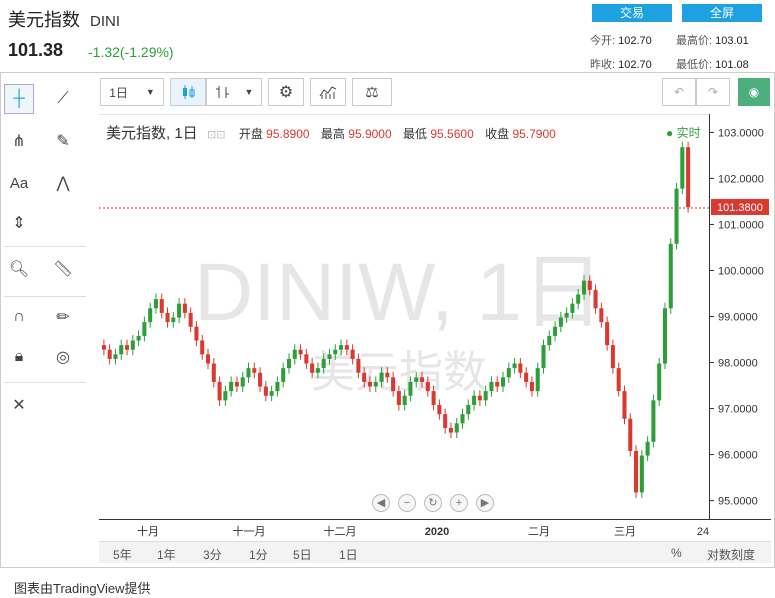 Image resolution: width=775 pixels, height=598 pixels. I want to click on x-tick-label: 24, so click(703, 532).